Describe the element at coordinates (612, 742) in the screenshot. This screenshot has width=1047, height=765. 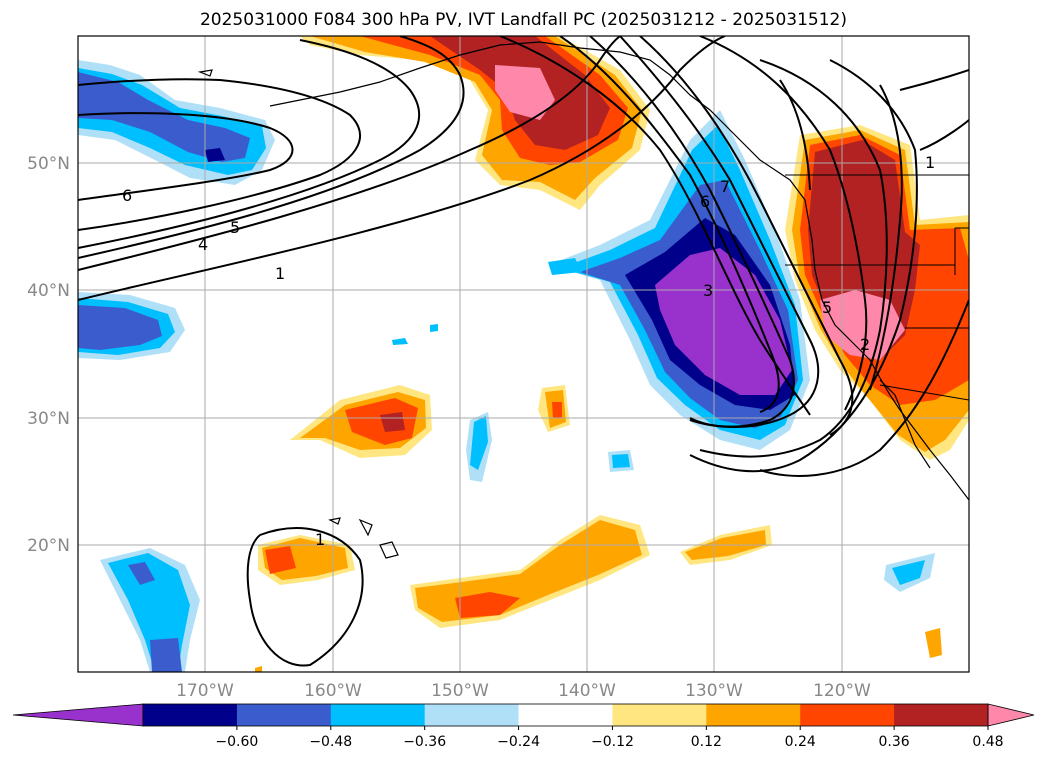
I see `colorbar-tick-label: −0.12` at that location.